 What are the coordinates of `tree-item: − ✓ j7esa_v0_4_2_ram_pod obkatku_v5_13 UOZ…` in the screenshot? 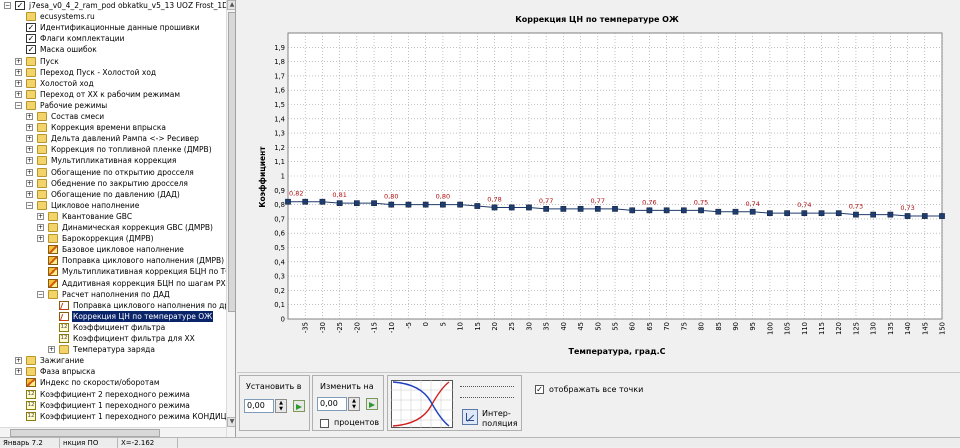 It's located at (117, 5).